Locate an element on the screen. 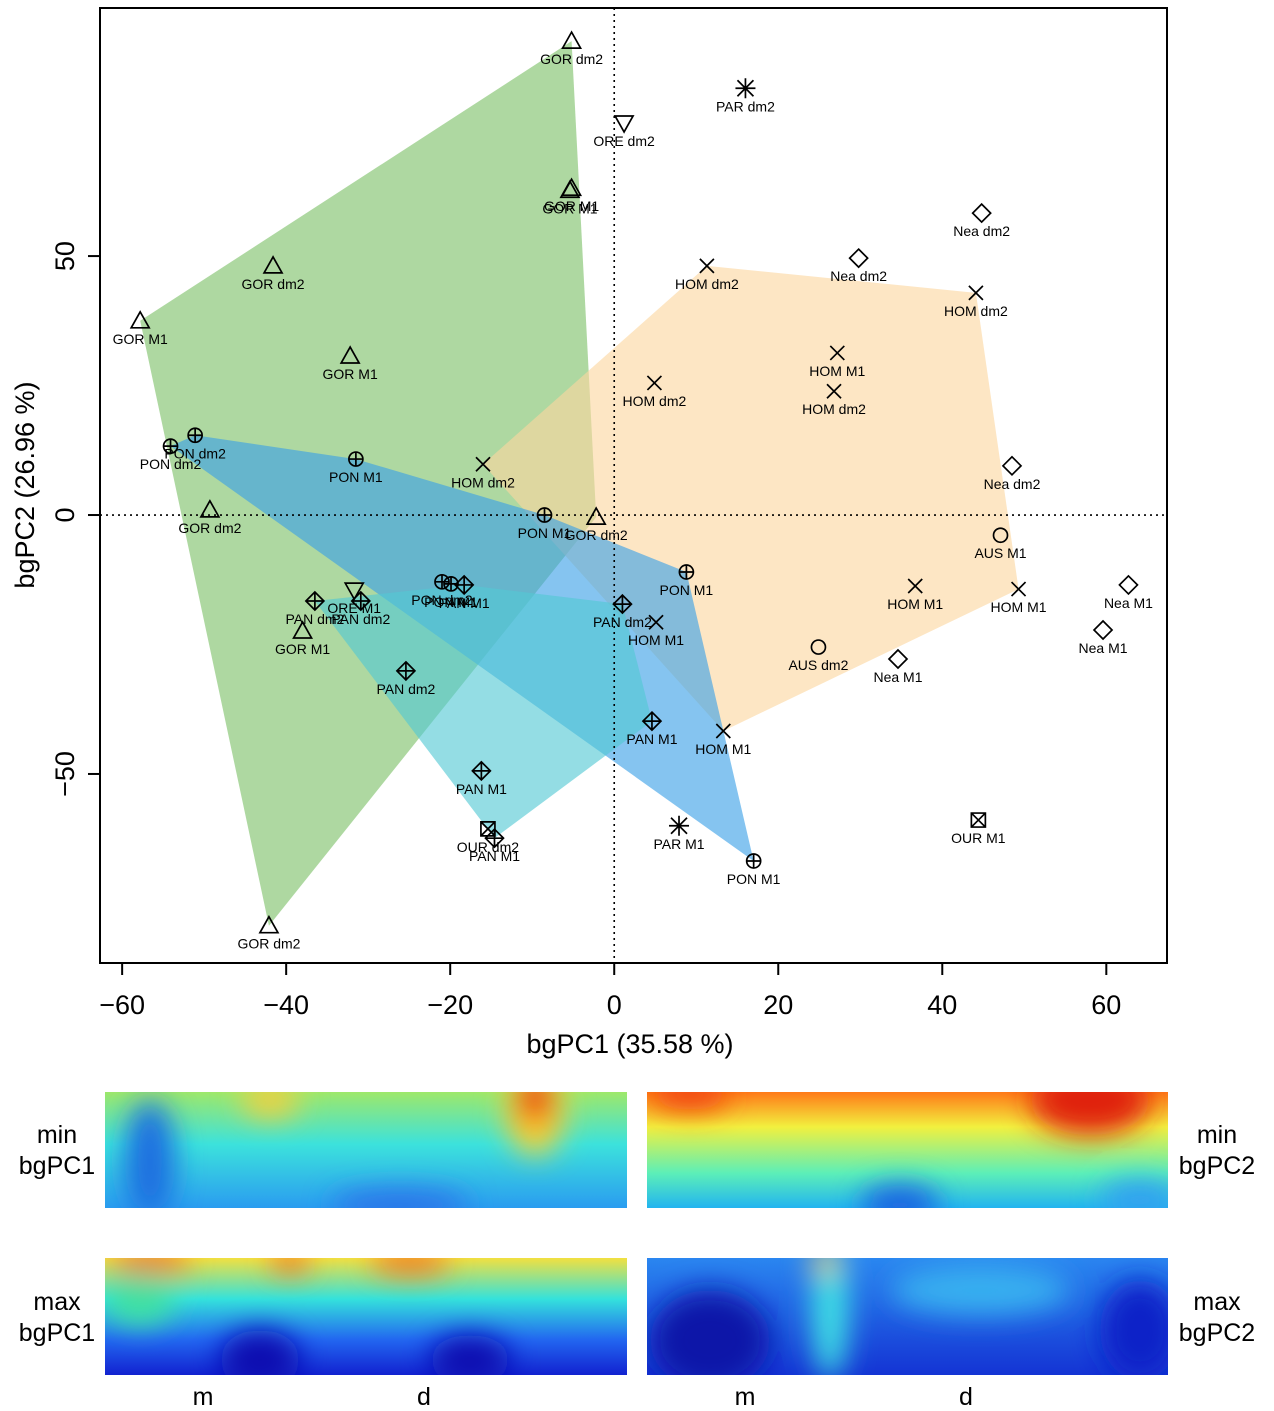 This screenshot has height=1411, width=1274. y-tick-label: 50 is located at coordinates (65, 256).